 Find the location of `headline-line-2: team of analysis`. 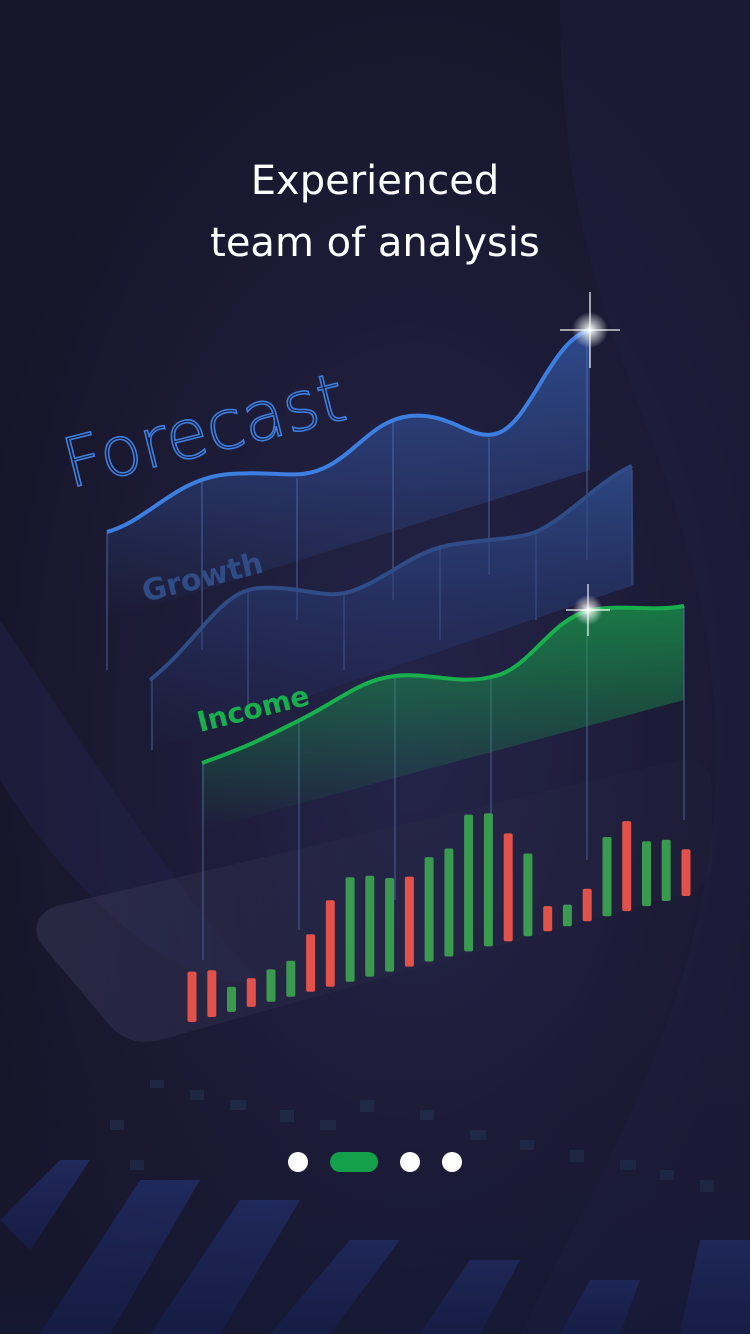

headline-line-2: team of analysis is located at coordinates (375, 243).